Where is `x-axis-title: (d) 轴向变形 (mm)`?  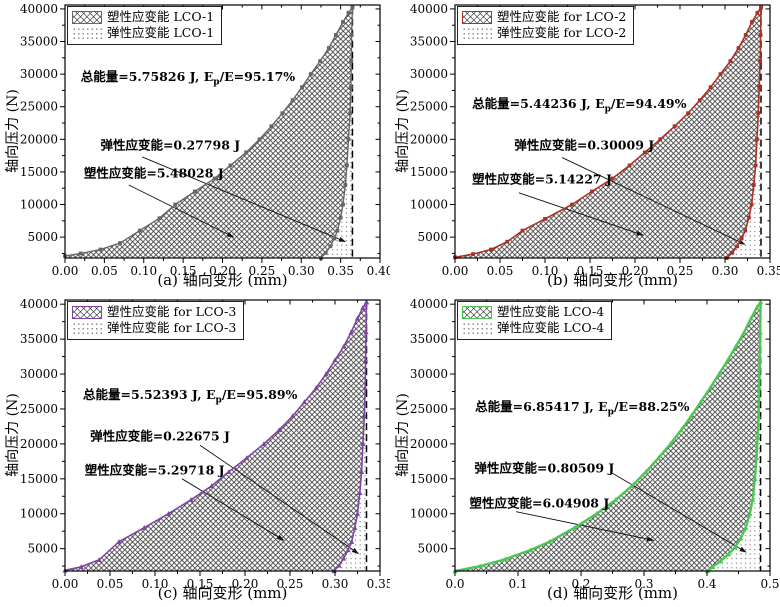
x-axis-title: (d) 轴向变形 (mm) is located at coordinates (612, 593).